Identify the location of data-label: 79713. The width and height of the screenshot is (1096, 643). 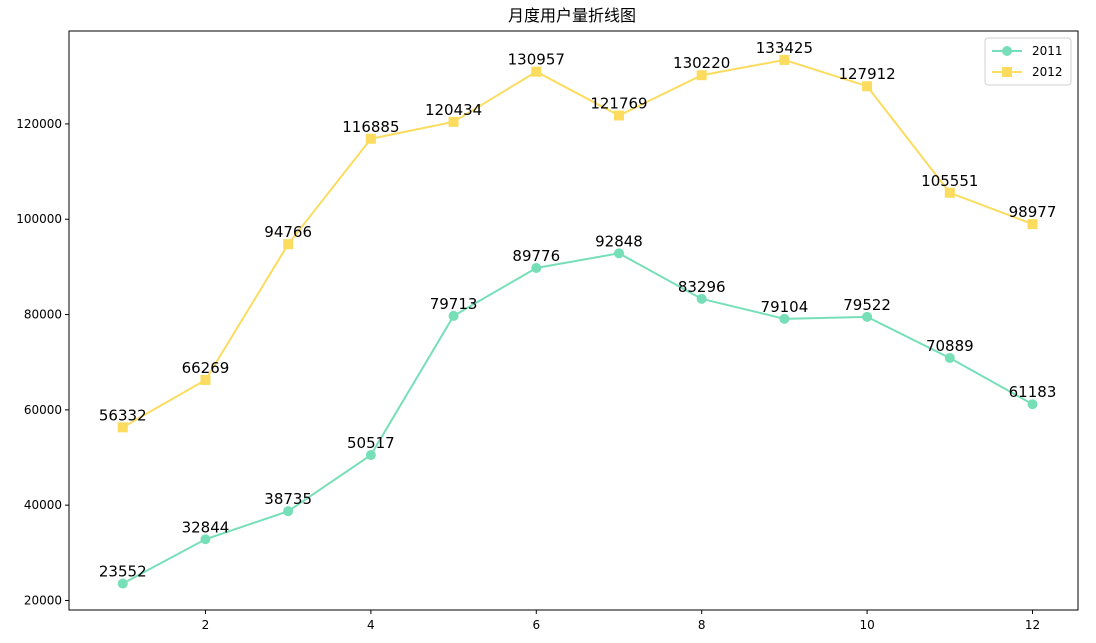
(454, 304).